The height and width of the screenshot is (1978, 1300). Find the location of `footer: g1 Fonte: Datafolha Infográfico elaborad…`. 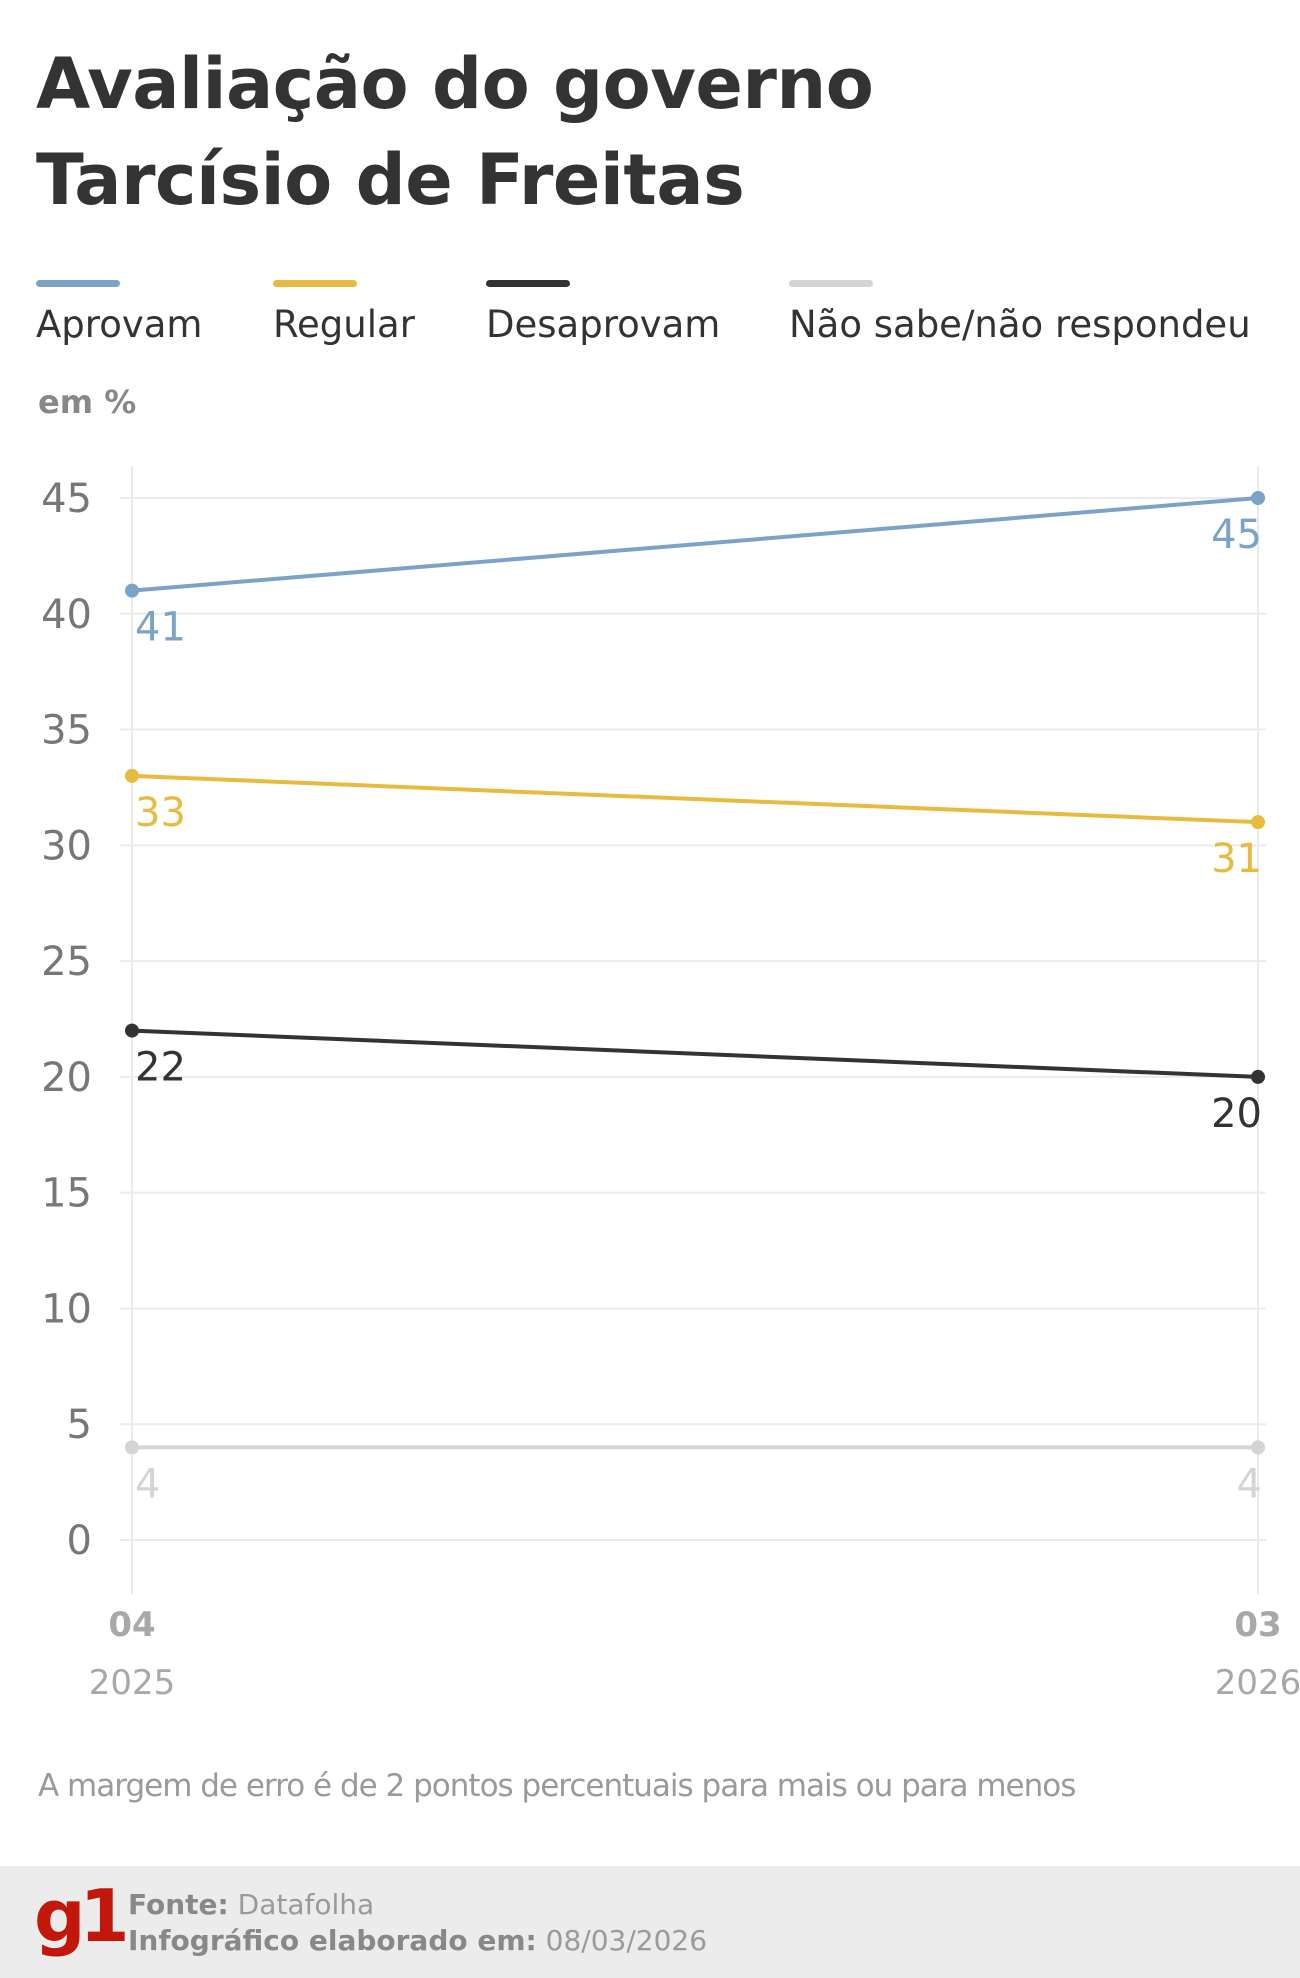

footer: g1 Fonte: Datafolha Infográfico elaborad… is located at coordinates (650, 1922).